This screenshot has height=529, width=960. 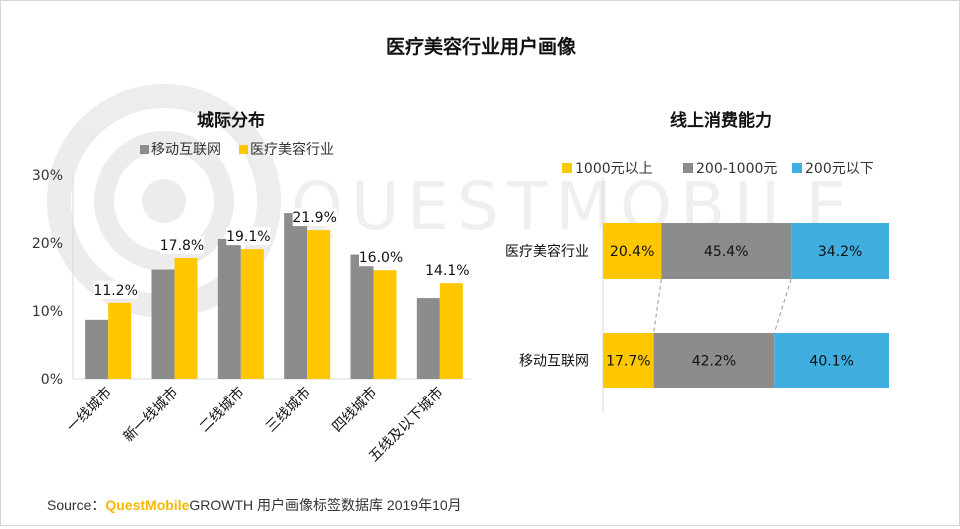 I want to click on data-label: 14.1%, so click(x=447, y=271).